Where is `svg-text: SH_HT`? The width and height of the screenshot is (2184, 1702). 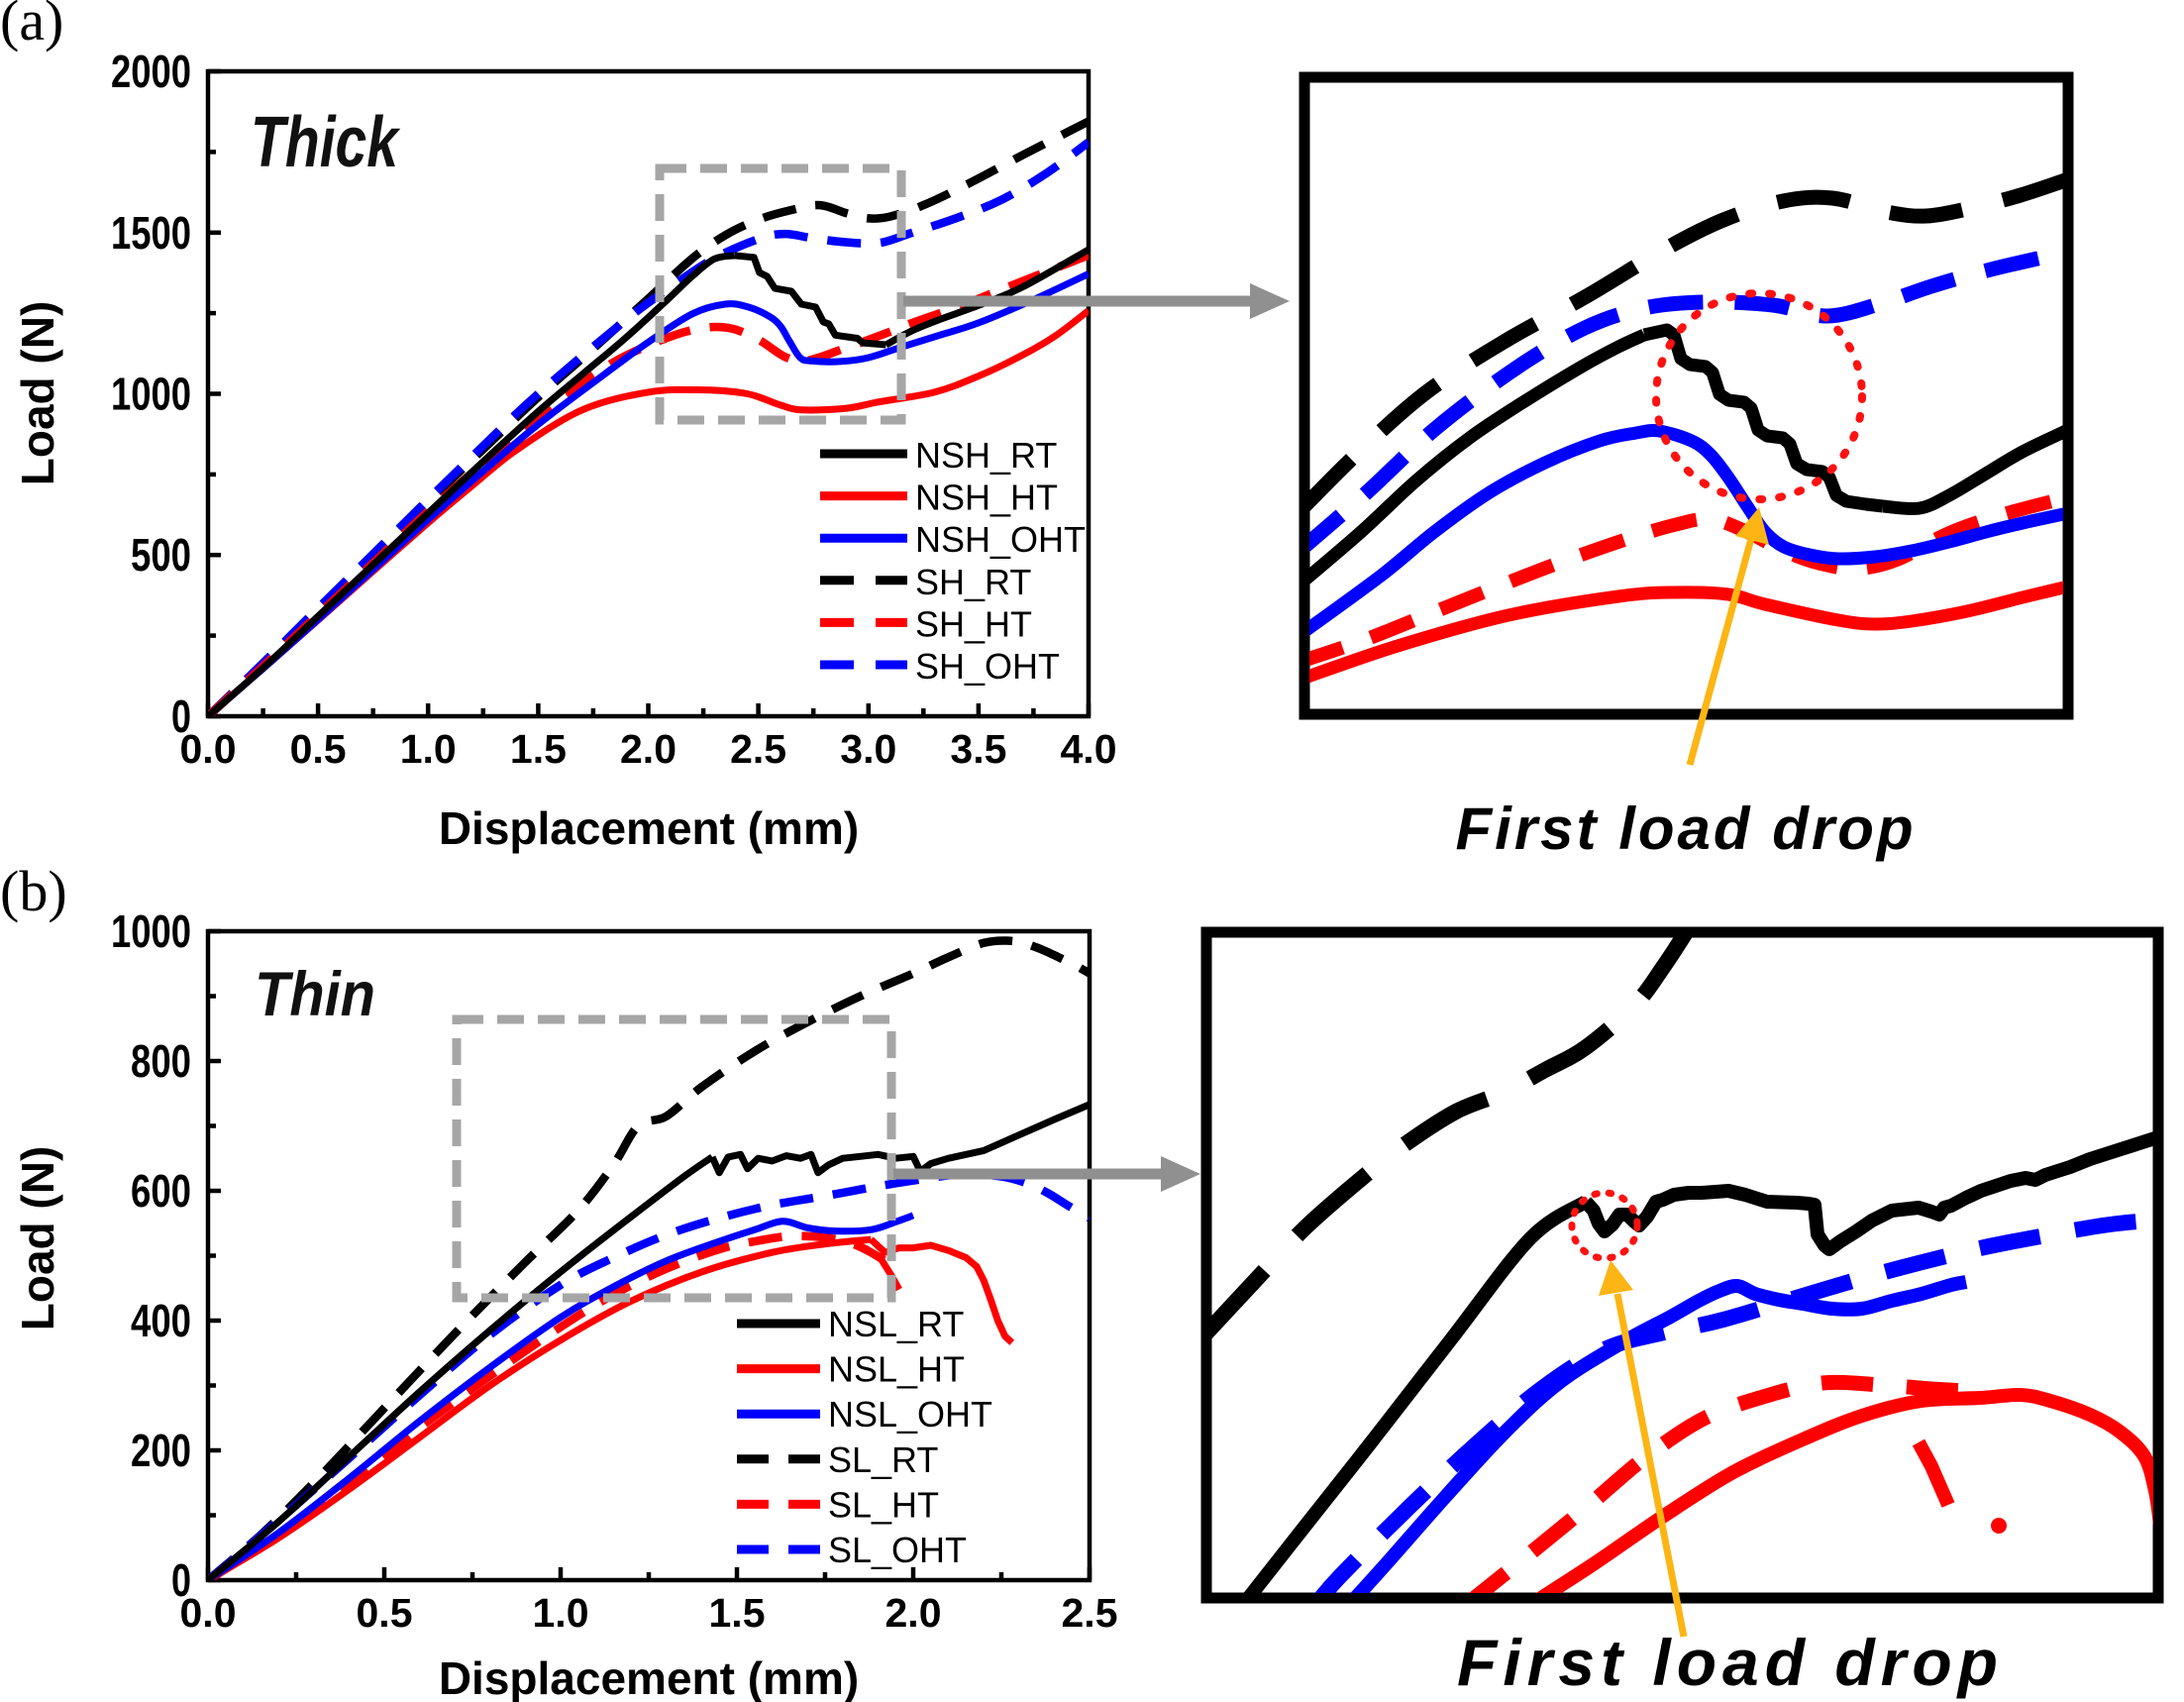
svg-text: SH_HT is located at coordinates (973, 623).